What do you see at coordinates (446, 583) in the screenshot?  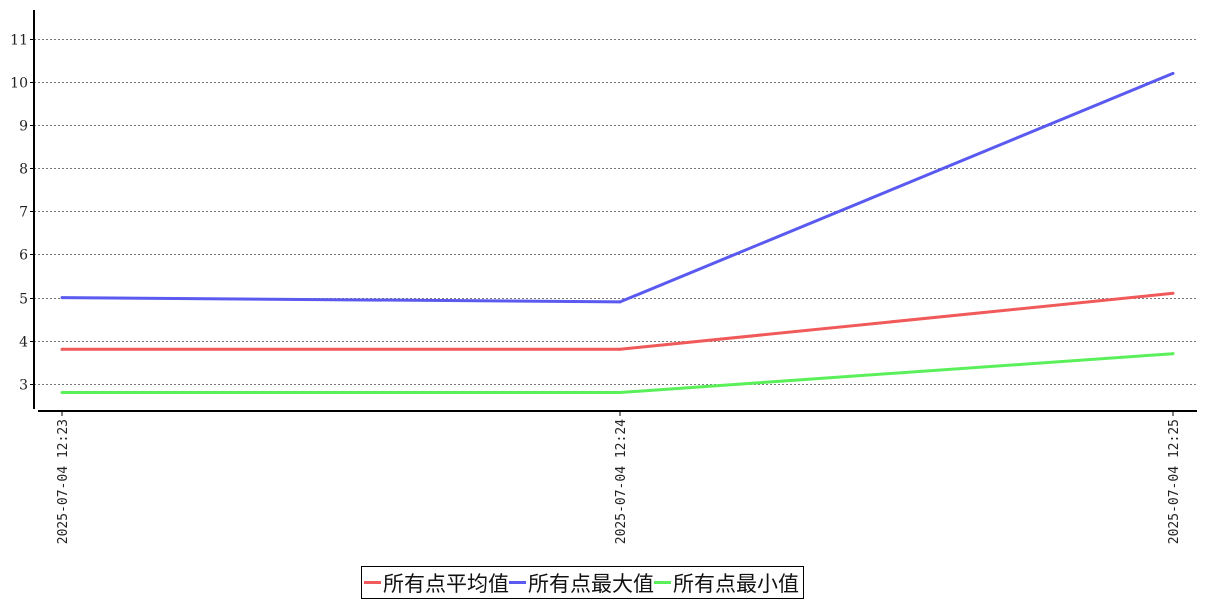 I see `legend-label: 所有点平均值` at bounding box center [446, 583].